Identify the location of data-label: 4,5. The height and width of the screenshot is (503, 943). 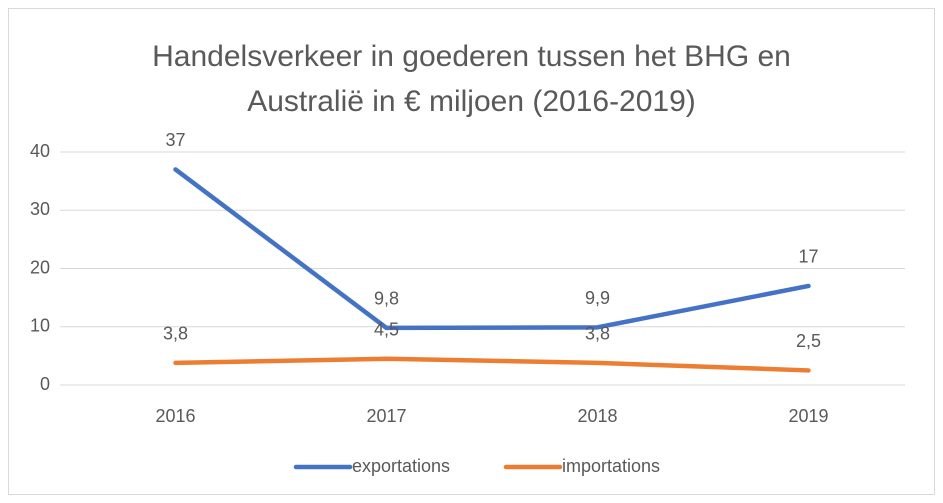
(386, 330).